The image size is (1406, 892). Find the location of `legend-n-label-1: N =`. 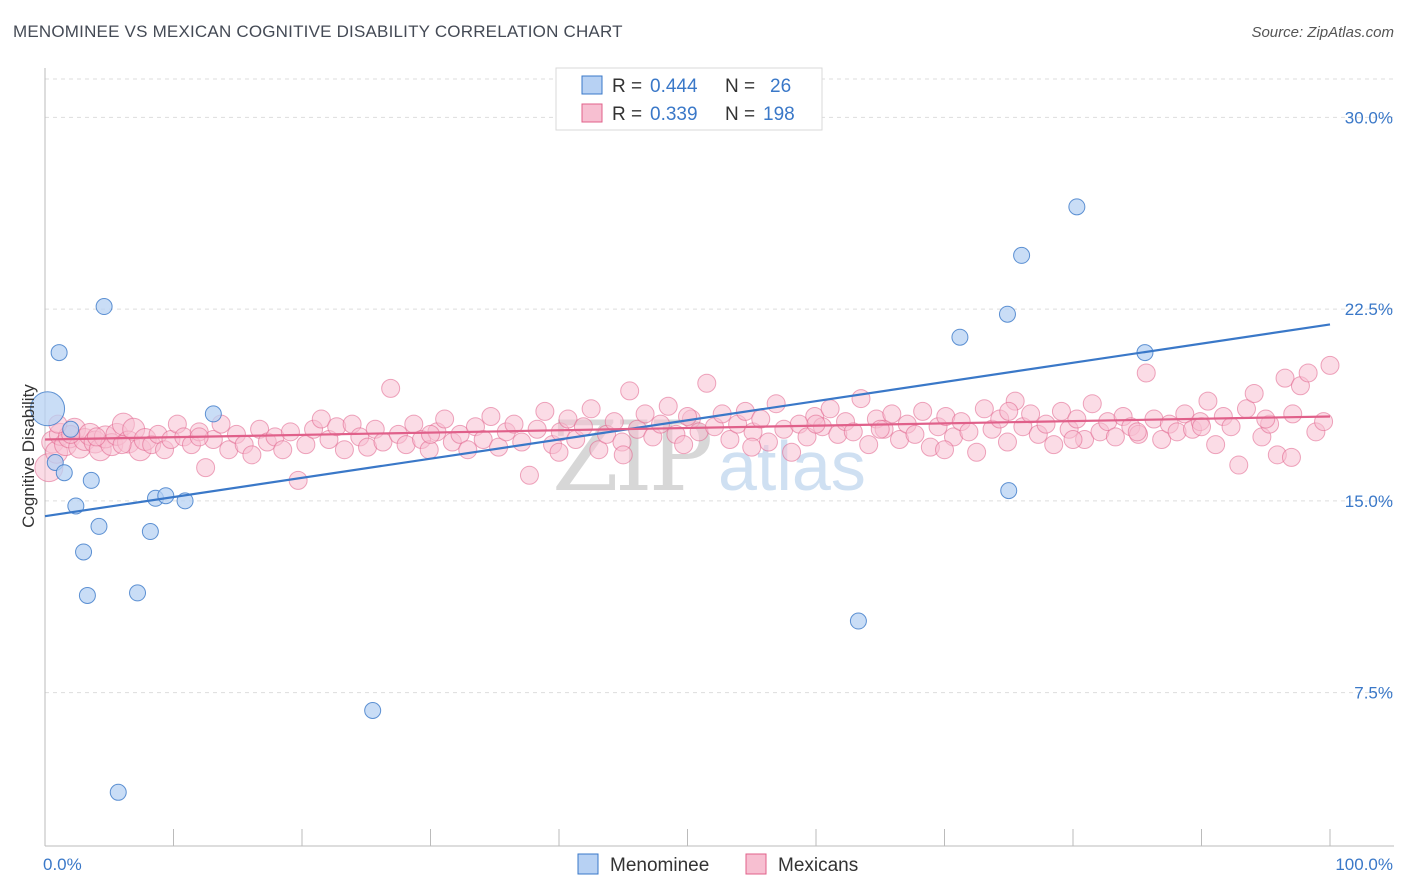

legend-n-label-1: N = is located at coordinates (740, 86).